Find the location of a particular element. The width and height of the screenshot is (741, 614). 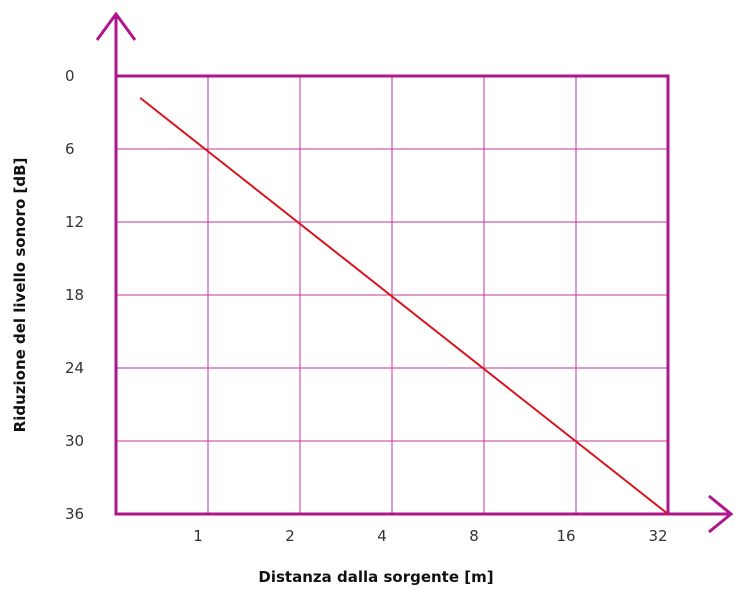

y-tick-label: 0 is located at coordinates (70, 76).